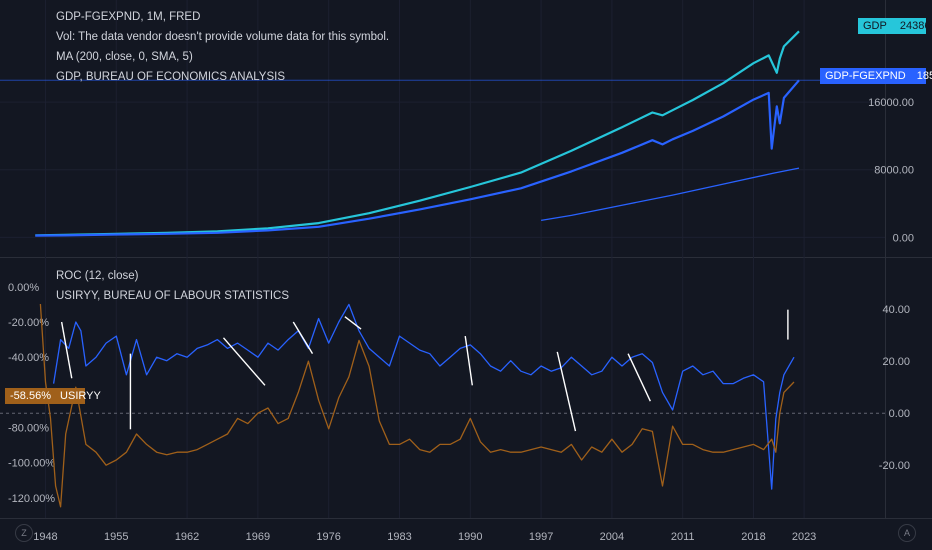  What do you see at coordinates (30, 396) in the screenshot?
I see `usiryy-tag-value: -58.56%` at bounding box center [30, 396].